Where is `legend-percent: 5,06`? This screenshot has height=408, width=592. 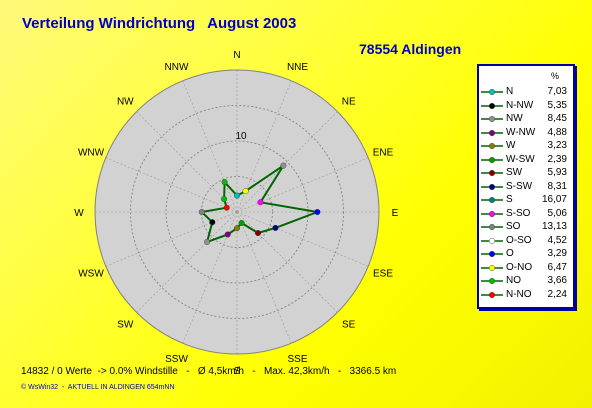 legend-percent: 5,06 is located at coordinates (557, 213).